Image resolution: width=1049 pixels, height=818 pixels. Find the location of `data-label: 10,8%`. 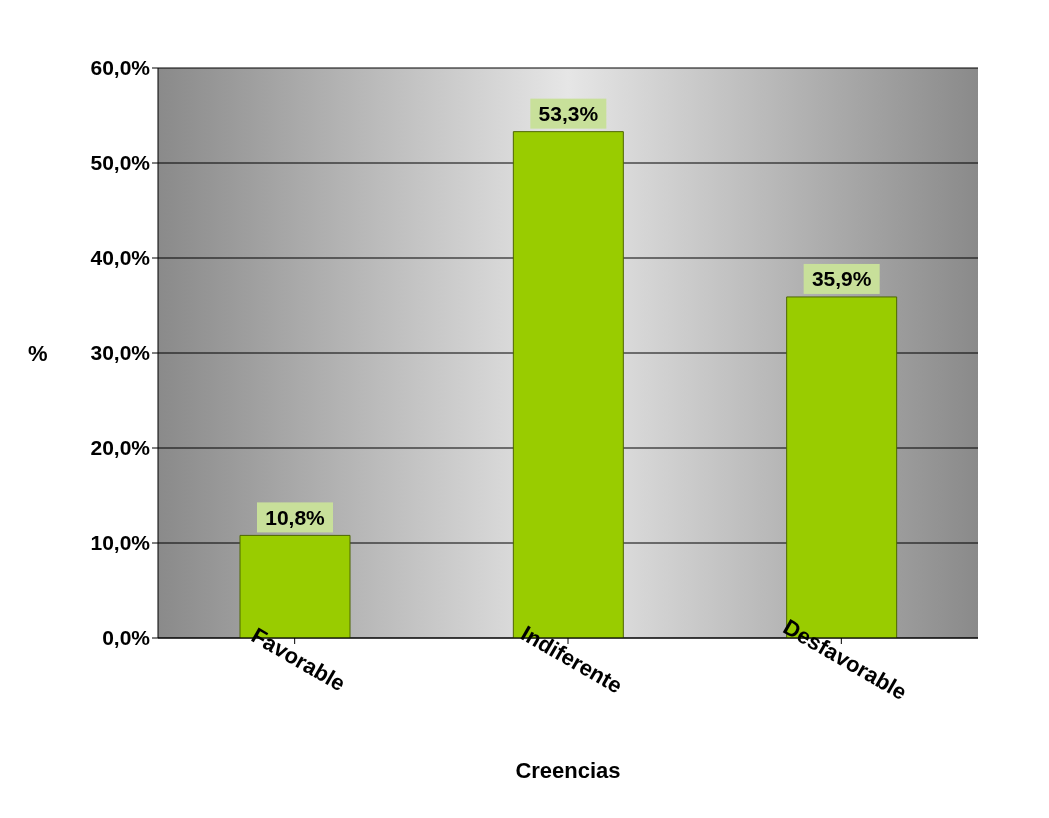

data-label: 10,8% is located at coordinates (295, 517).